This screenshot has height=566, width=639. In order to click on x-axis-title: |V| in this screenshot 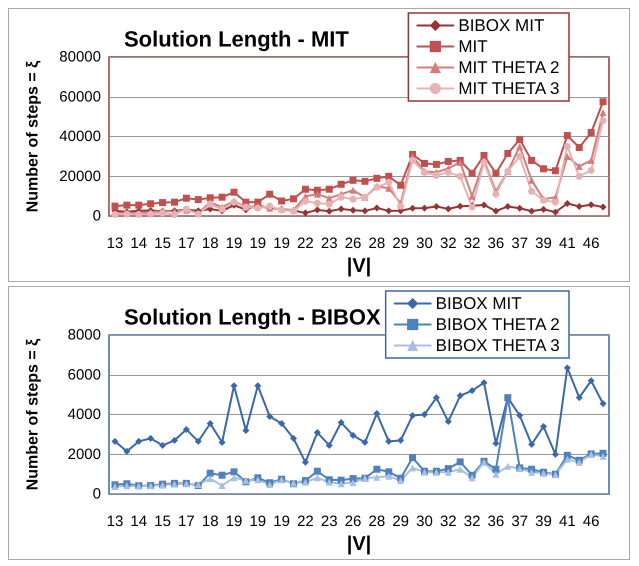, I will do `click(359, 544)`.